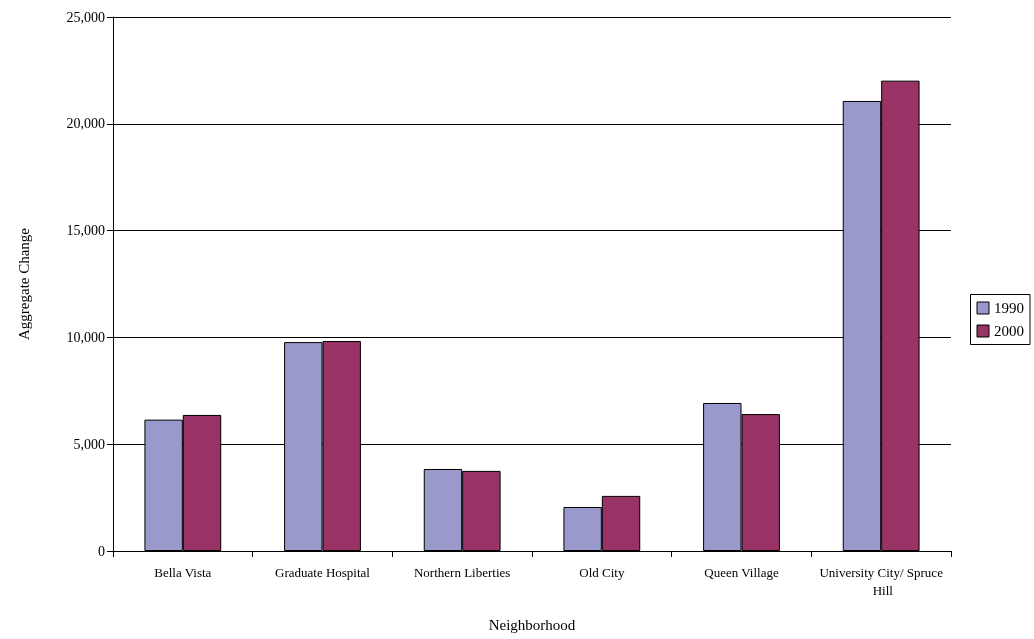 This screenshot has width=1034, height=639. I want to click on x-tick-label: Northern Liberties, so click(462, 572).